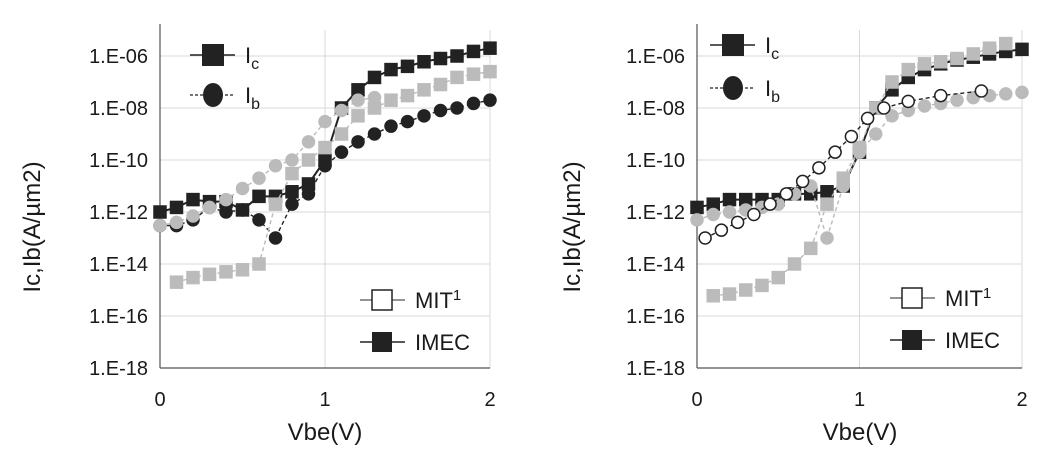 The image size is (1048, 462). I want to click on y-tick-label: 1.E-18, so click(655, 369).